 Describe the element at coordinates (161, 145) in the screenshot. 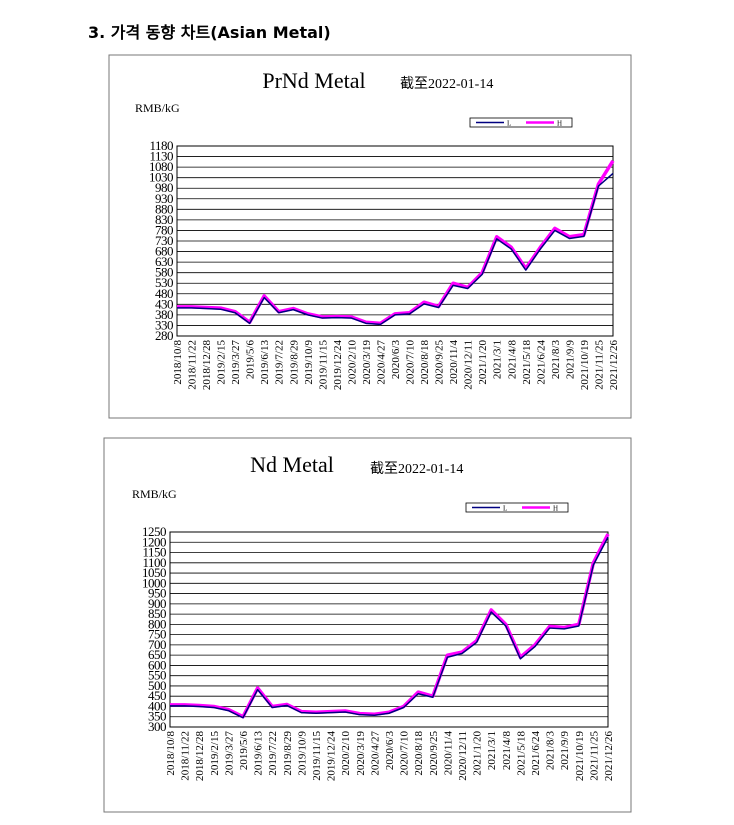

I see `y-tick-label: 1180` at that location.